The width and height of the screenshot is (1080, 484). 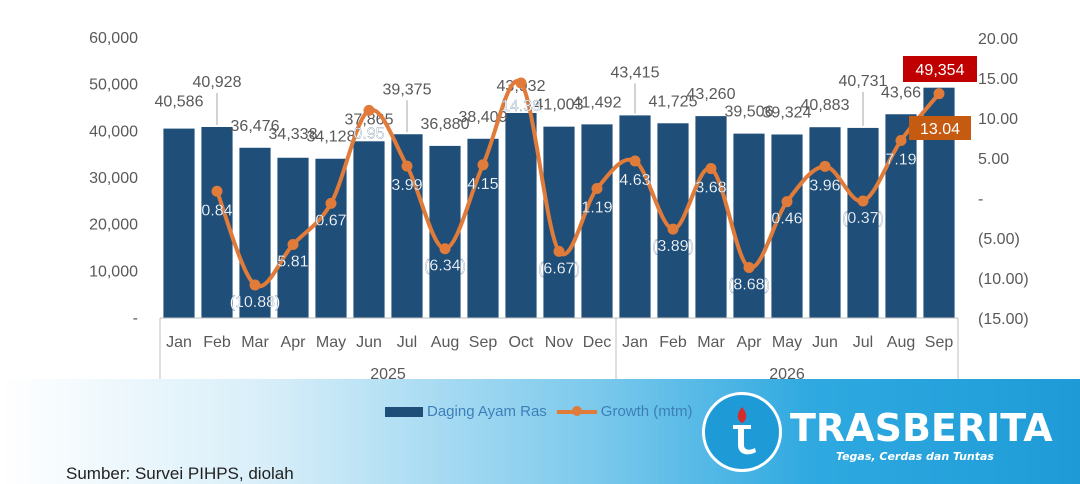 I want to click on y-right-tick-label: 5.00, so click(x=993, y=159).